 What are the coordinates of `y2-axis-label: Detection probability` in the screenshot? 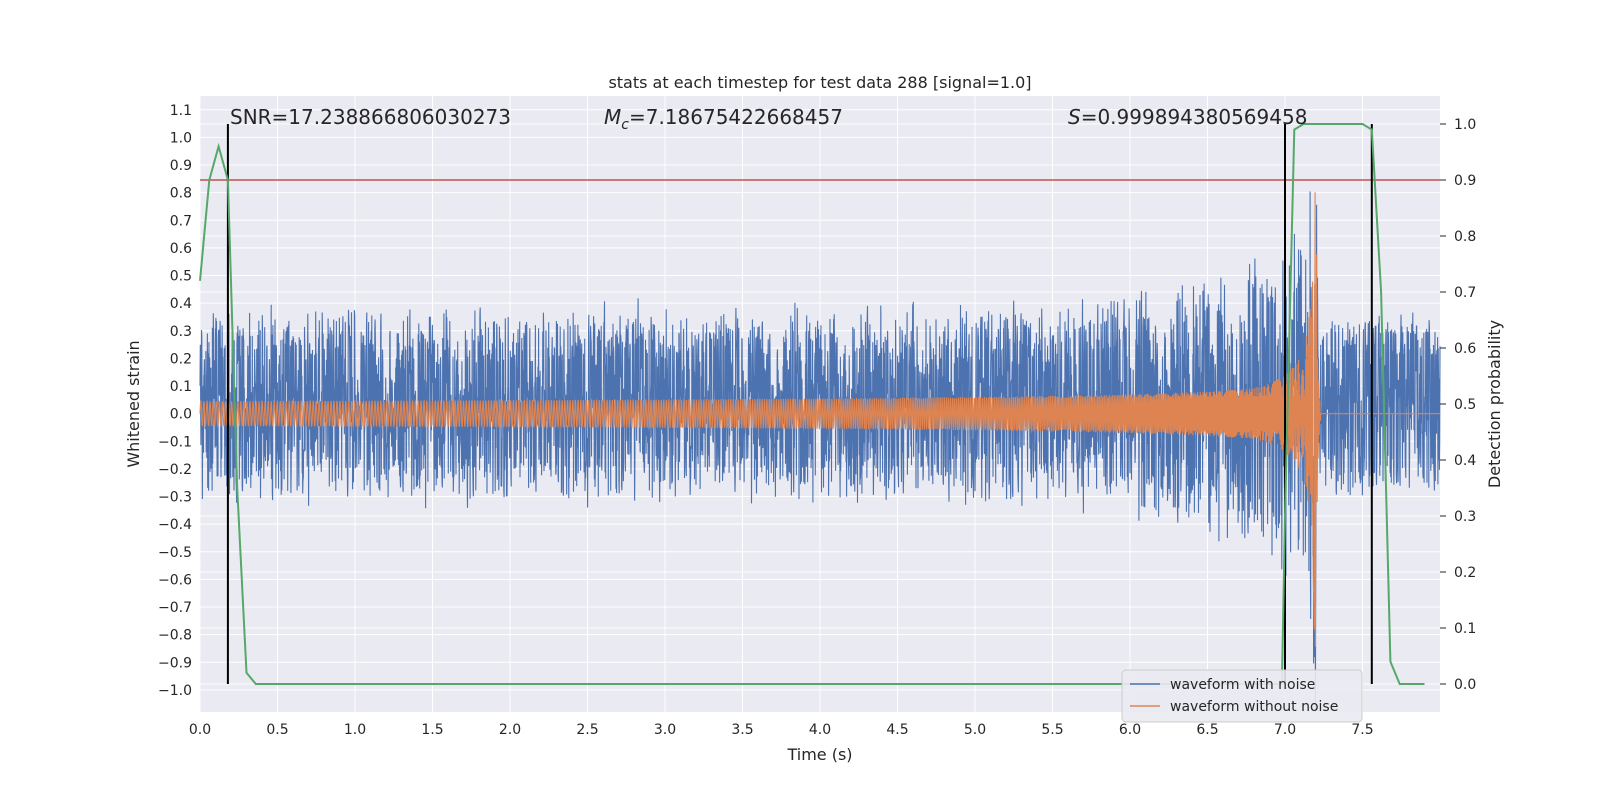 It's located at (1494, 404).